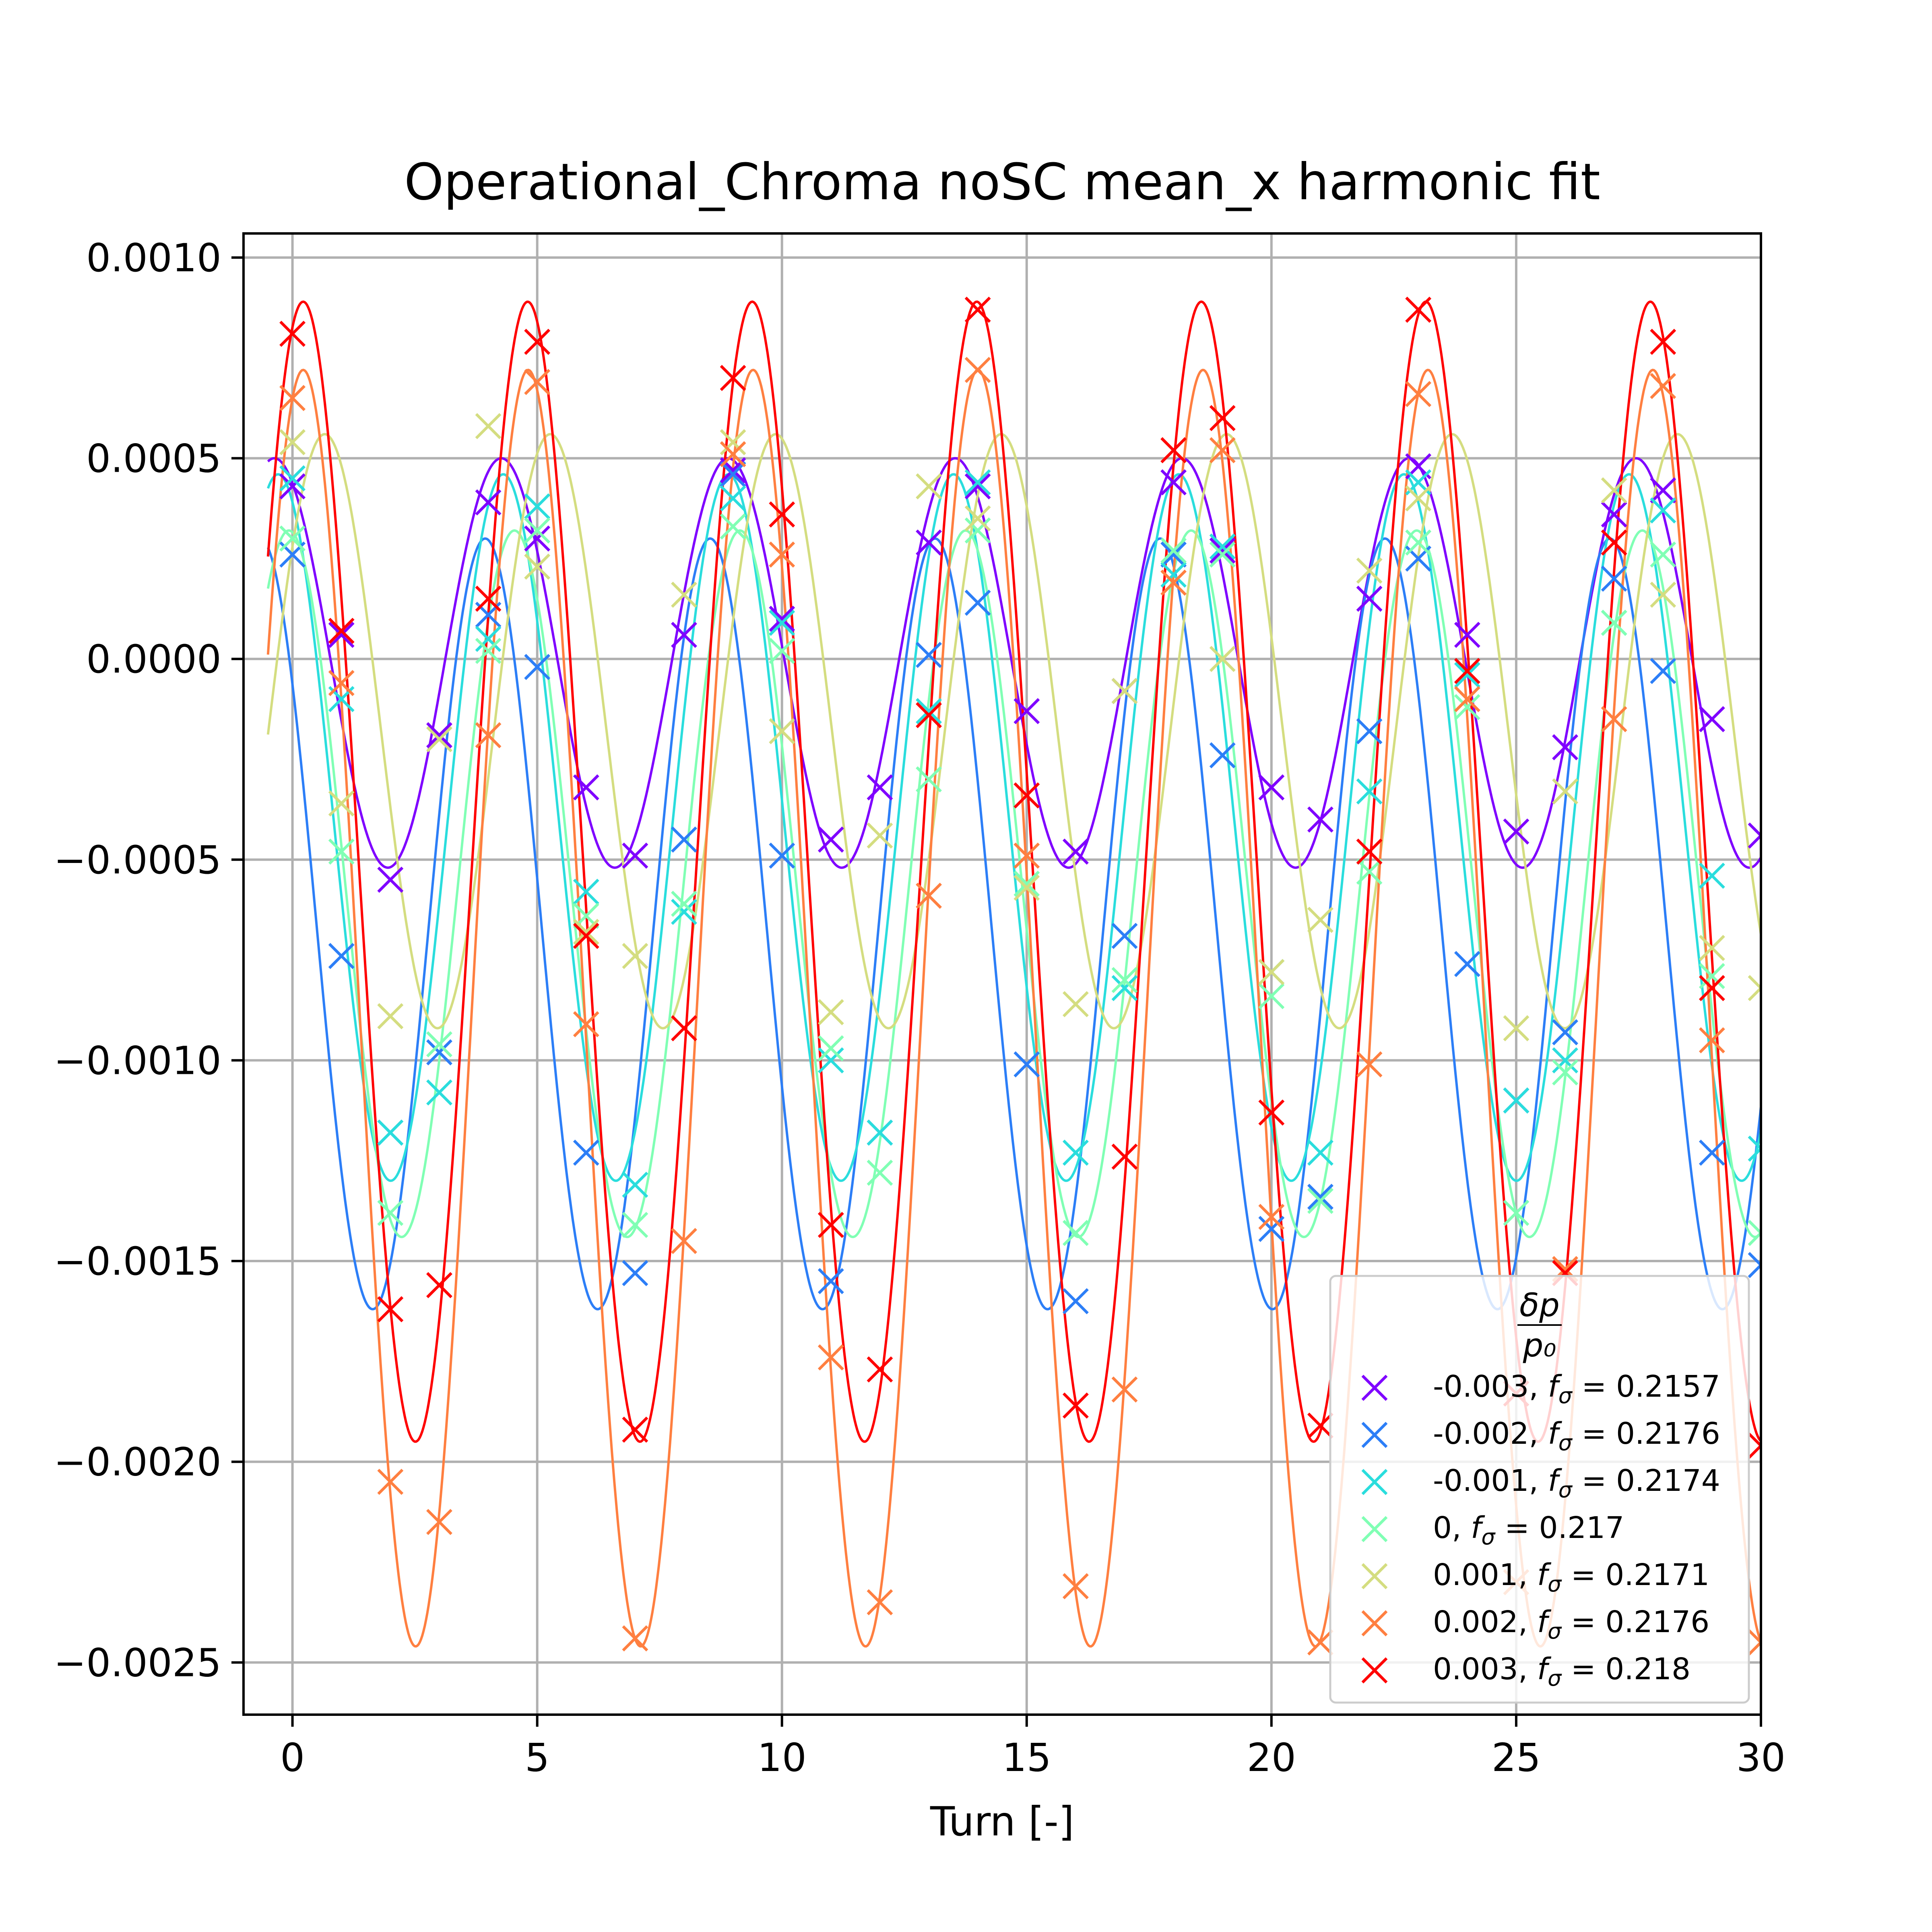  What do you see at coordinates (292, 1757) in the screenshot?
I see `x-tick-label: 0` at bounding box center [292, 1757].